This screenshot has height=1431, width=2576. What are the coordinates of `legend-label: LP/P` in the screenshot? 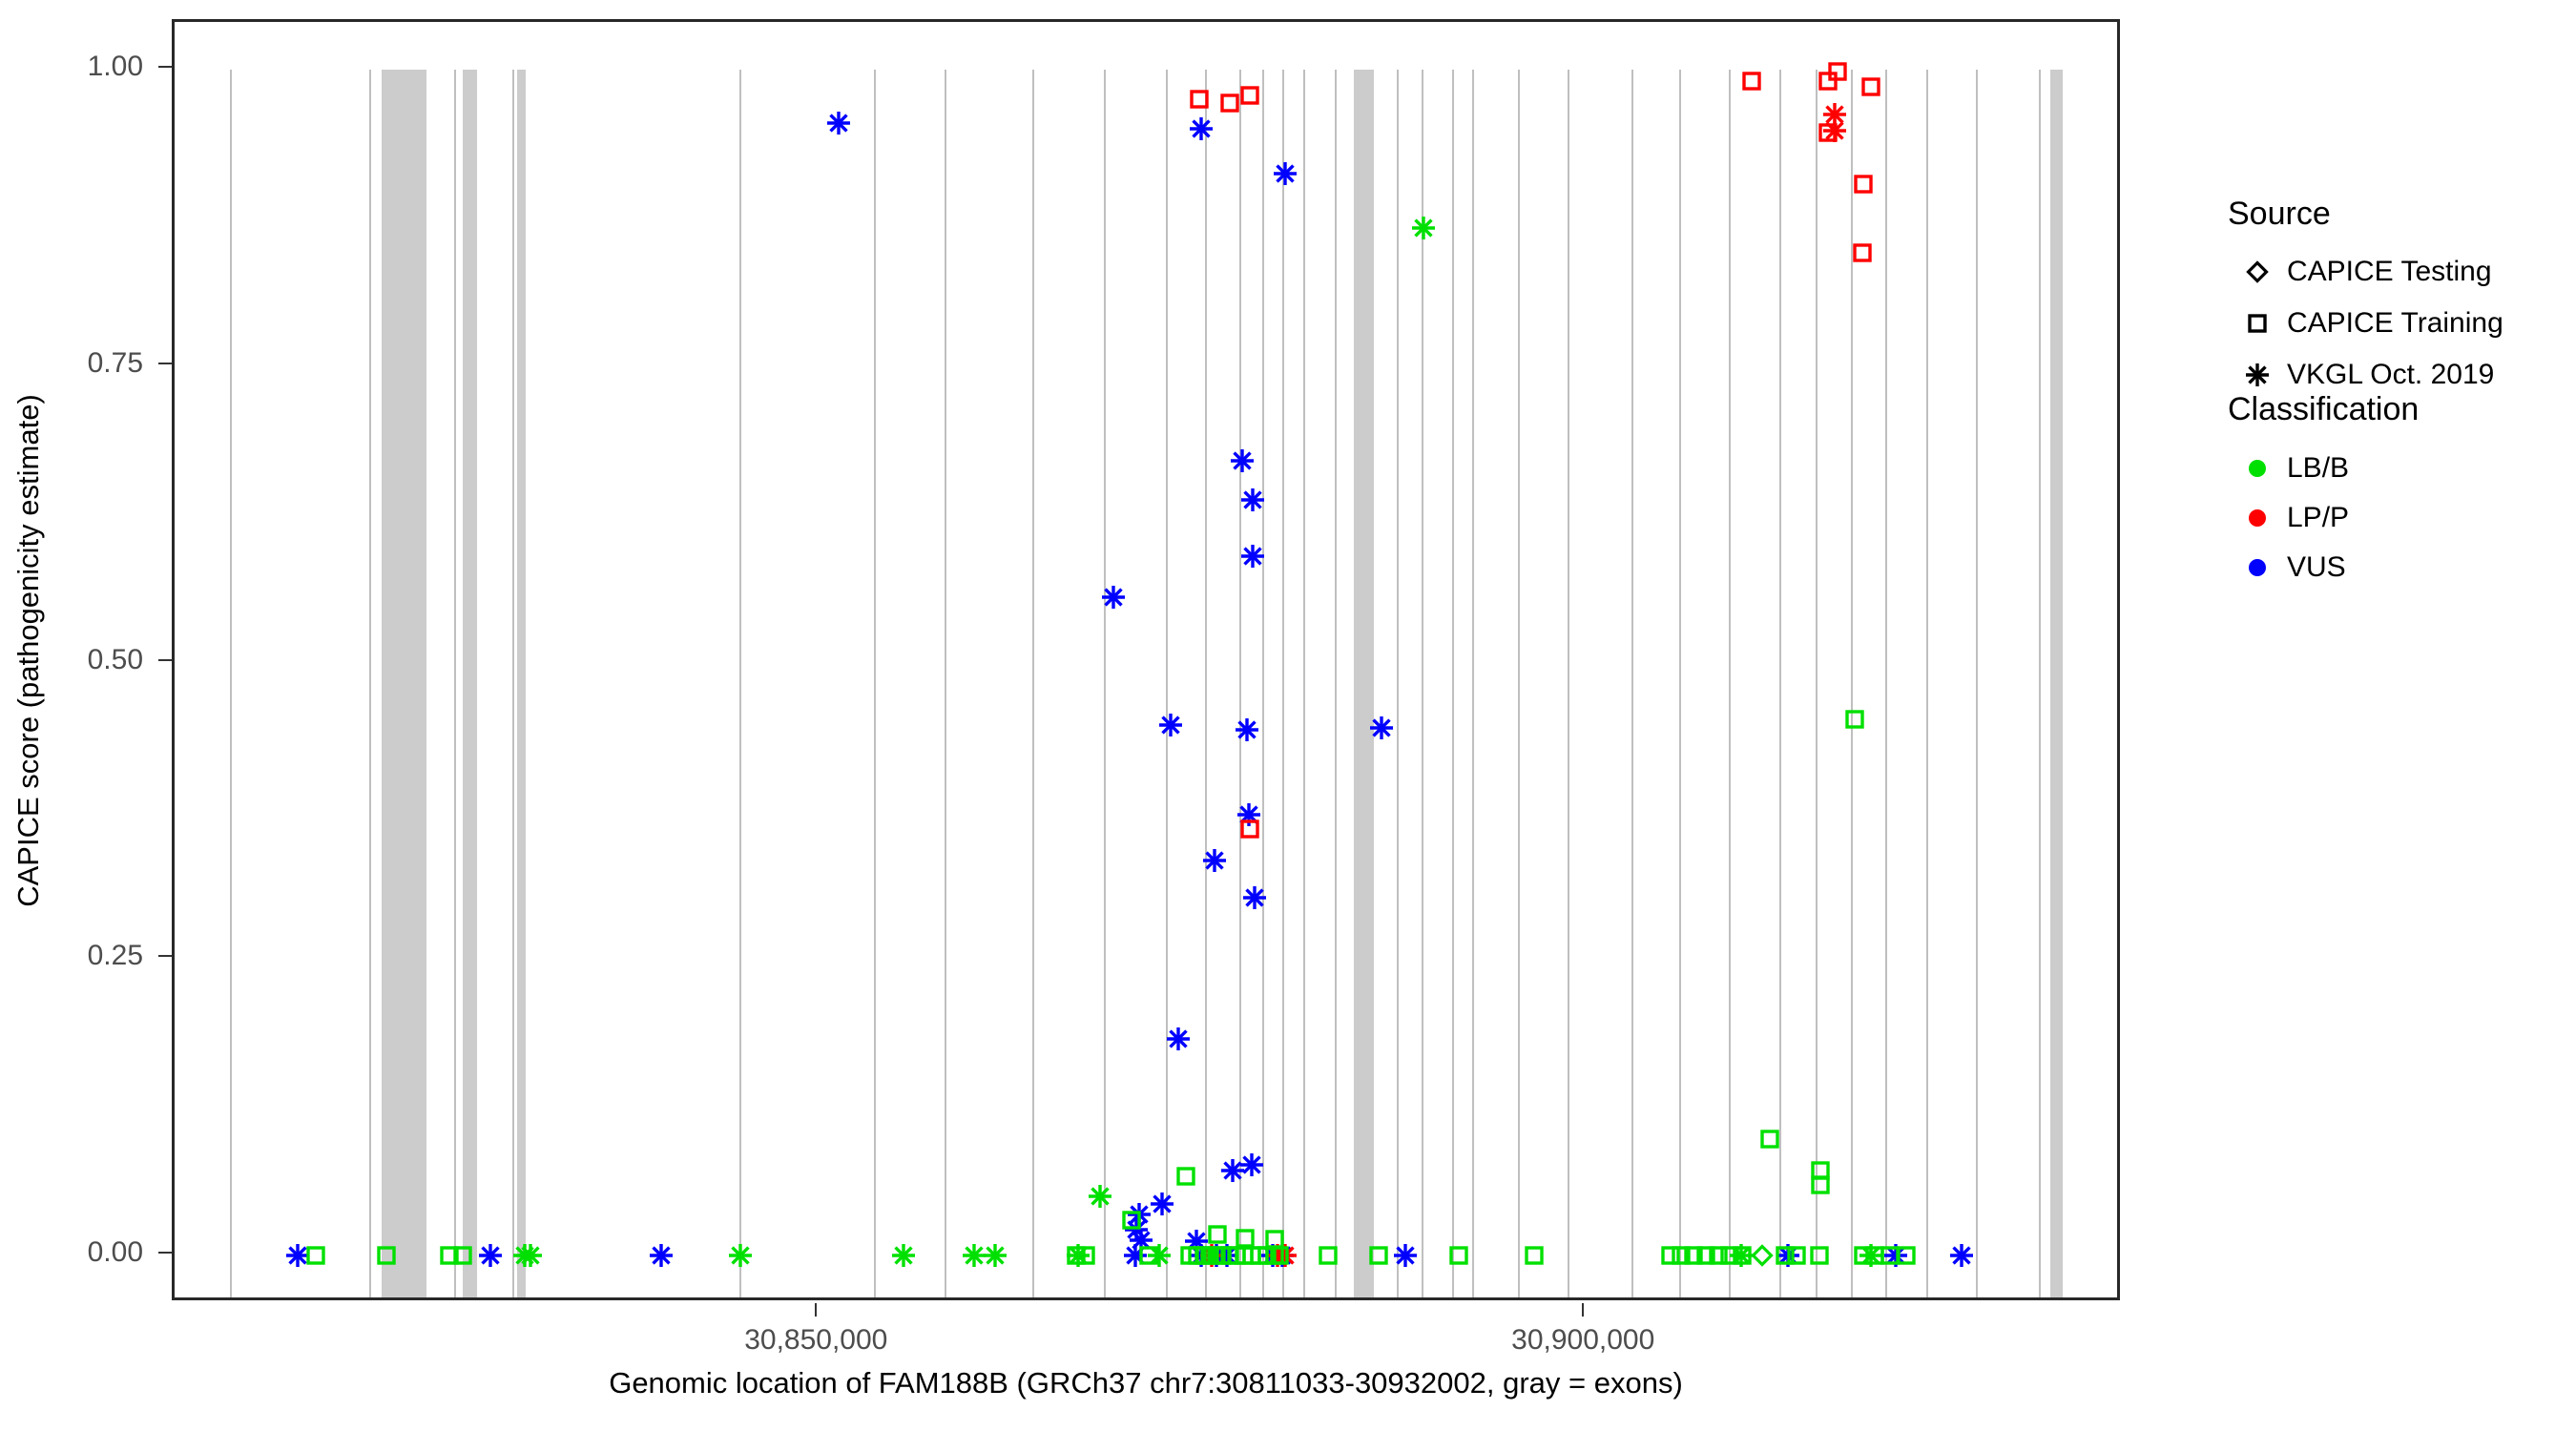 It's located at (2318, 517).